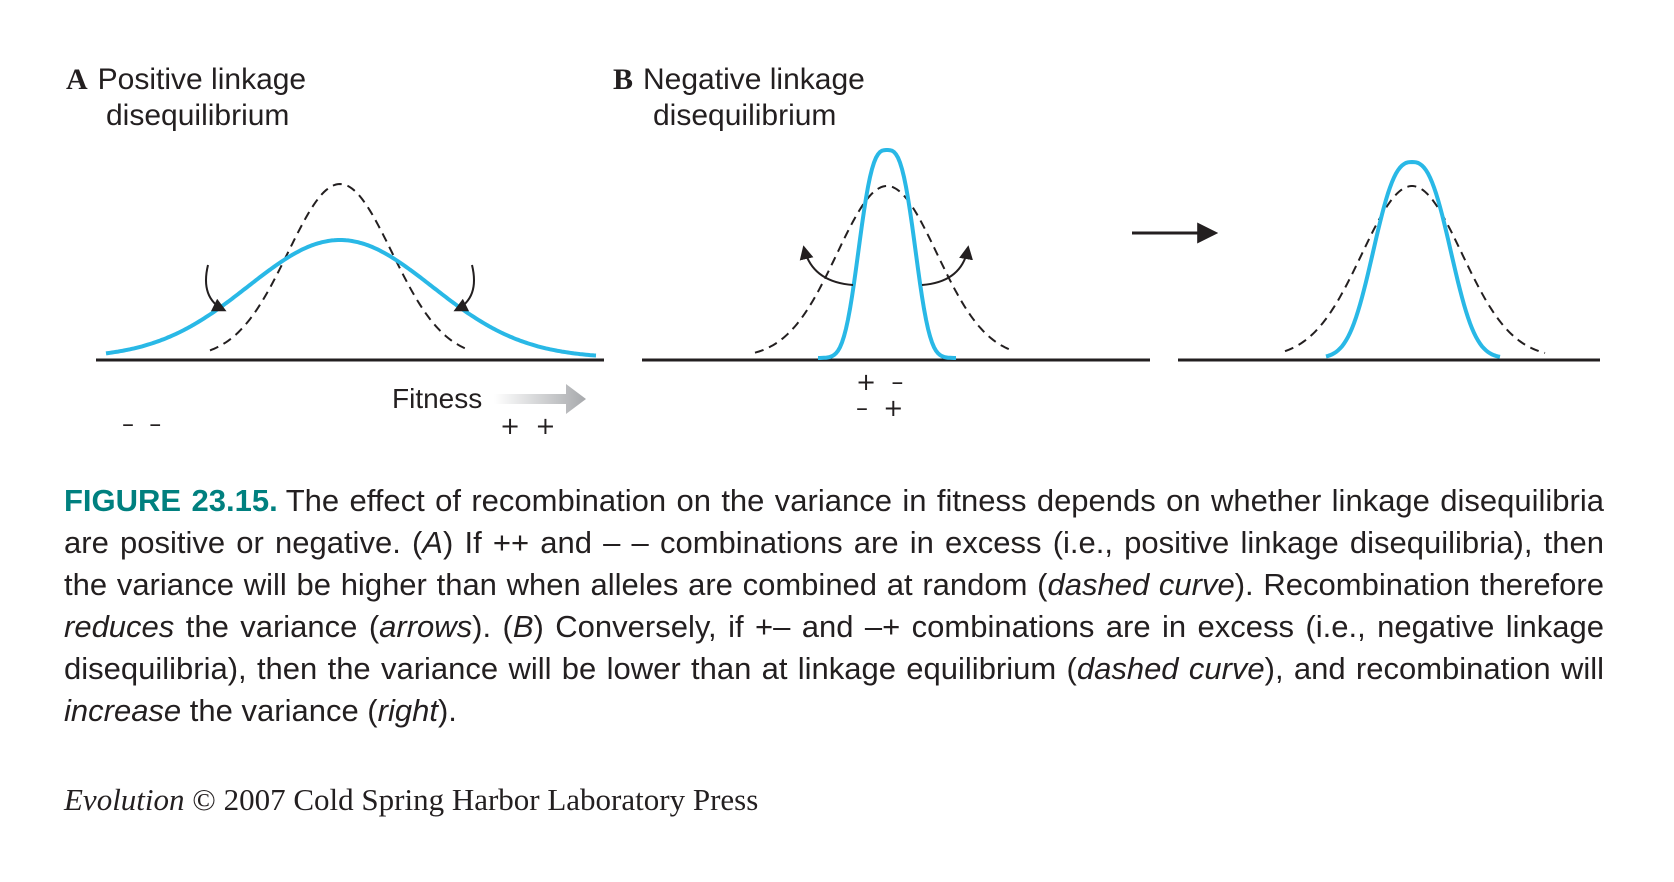 The height and width of the screenshot is (882, 1674). Describe the element at coordinates (879, 408) in the screenshot. I see `panel-b-signs-line2: – +` at that location.